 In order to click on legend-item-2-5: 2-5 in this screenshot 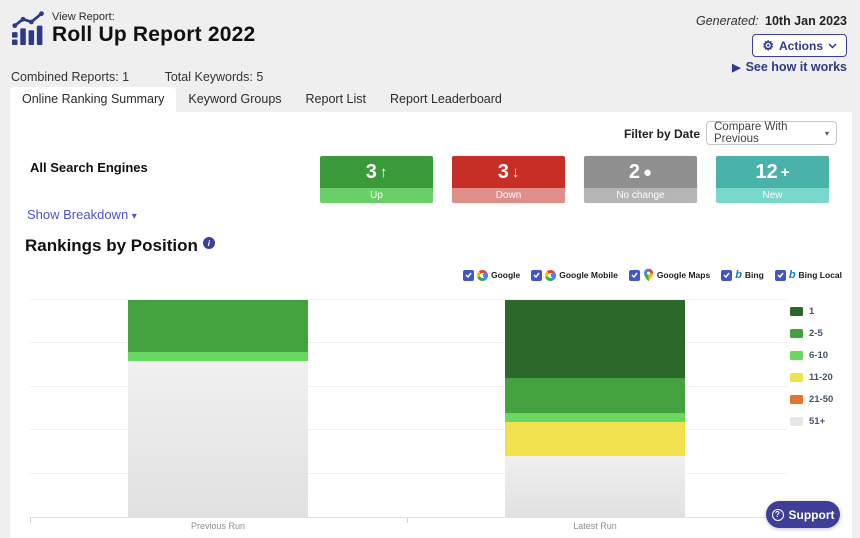, I will do `click(811, 333)`.